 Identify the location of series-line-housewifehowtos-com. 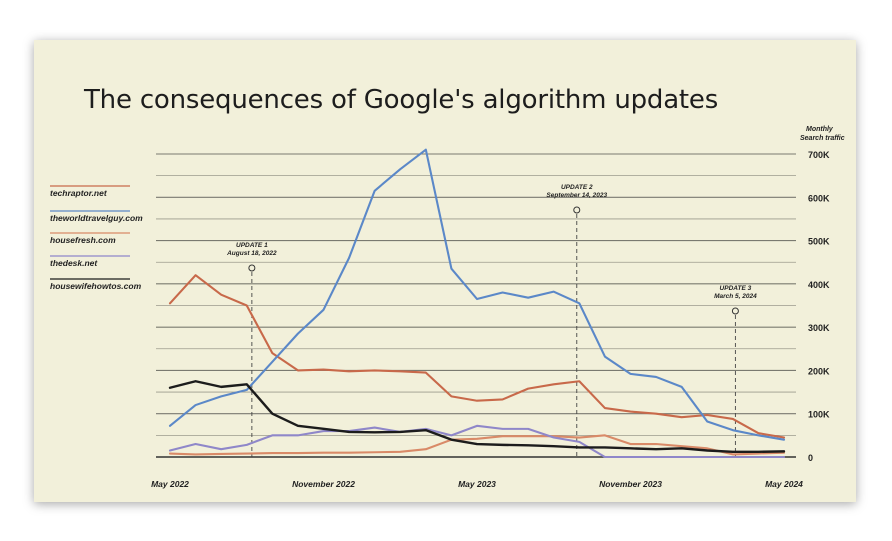
(477, 417).